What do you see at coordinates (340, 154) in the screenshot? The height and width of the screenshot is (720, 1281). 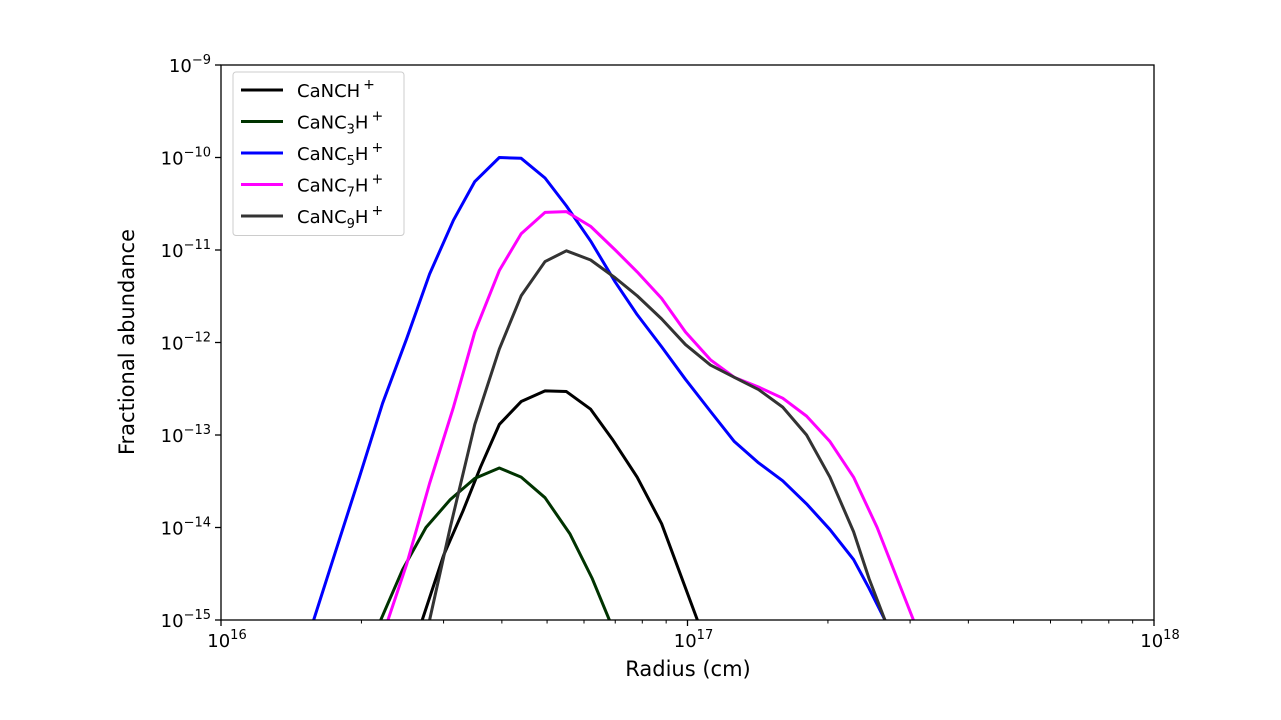 I see `legend-entry-3: CaNC5H +` at bounding box center [340, 154].